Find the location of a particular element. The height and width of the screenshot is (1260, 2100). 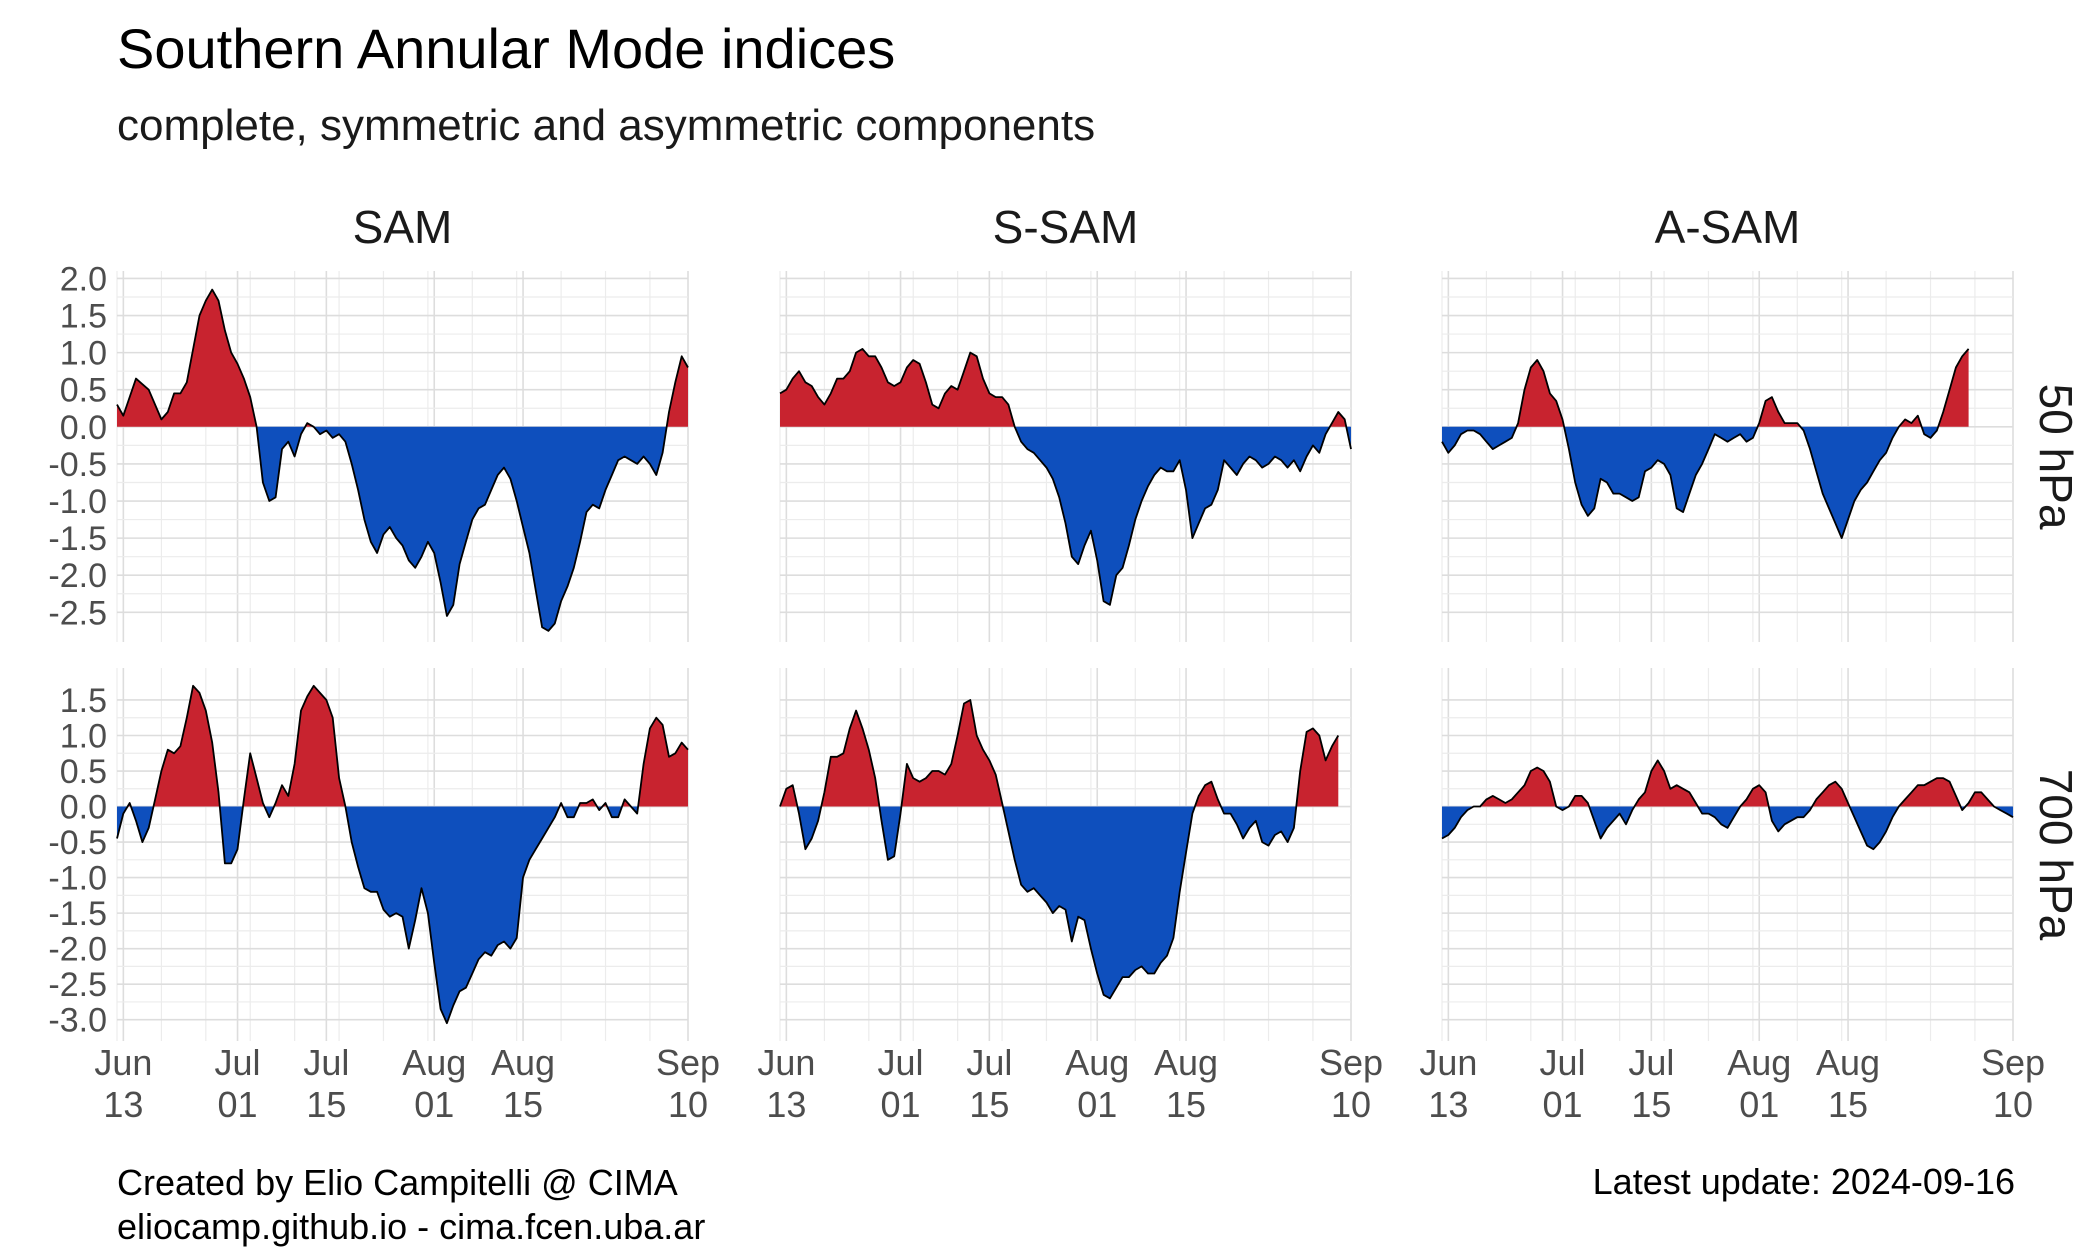

facet-label-a-sam: A-SAM is located at coordinates (1728, 227).